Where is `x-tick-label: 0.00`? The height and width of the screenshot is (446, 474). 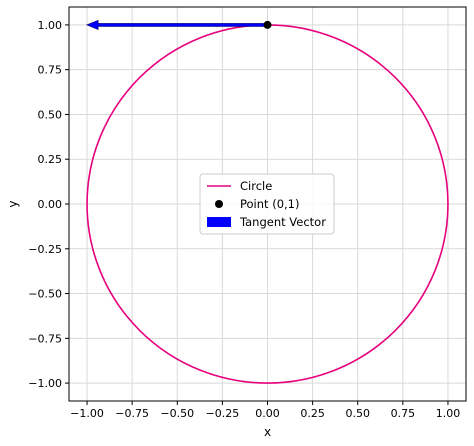 x-tick-label: 0.00 is located at coordinates (267, 413).